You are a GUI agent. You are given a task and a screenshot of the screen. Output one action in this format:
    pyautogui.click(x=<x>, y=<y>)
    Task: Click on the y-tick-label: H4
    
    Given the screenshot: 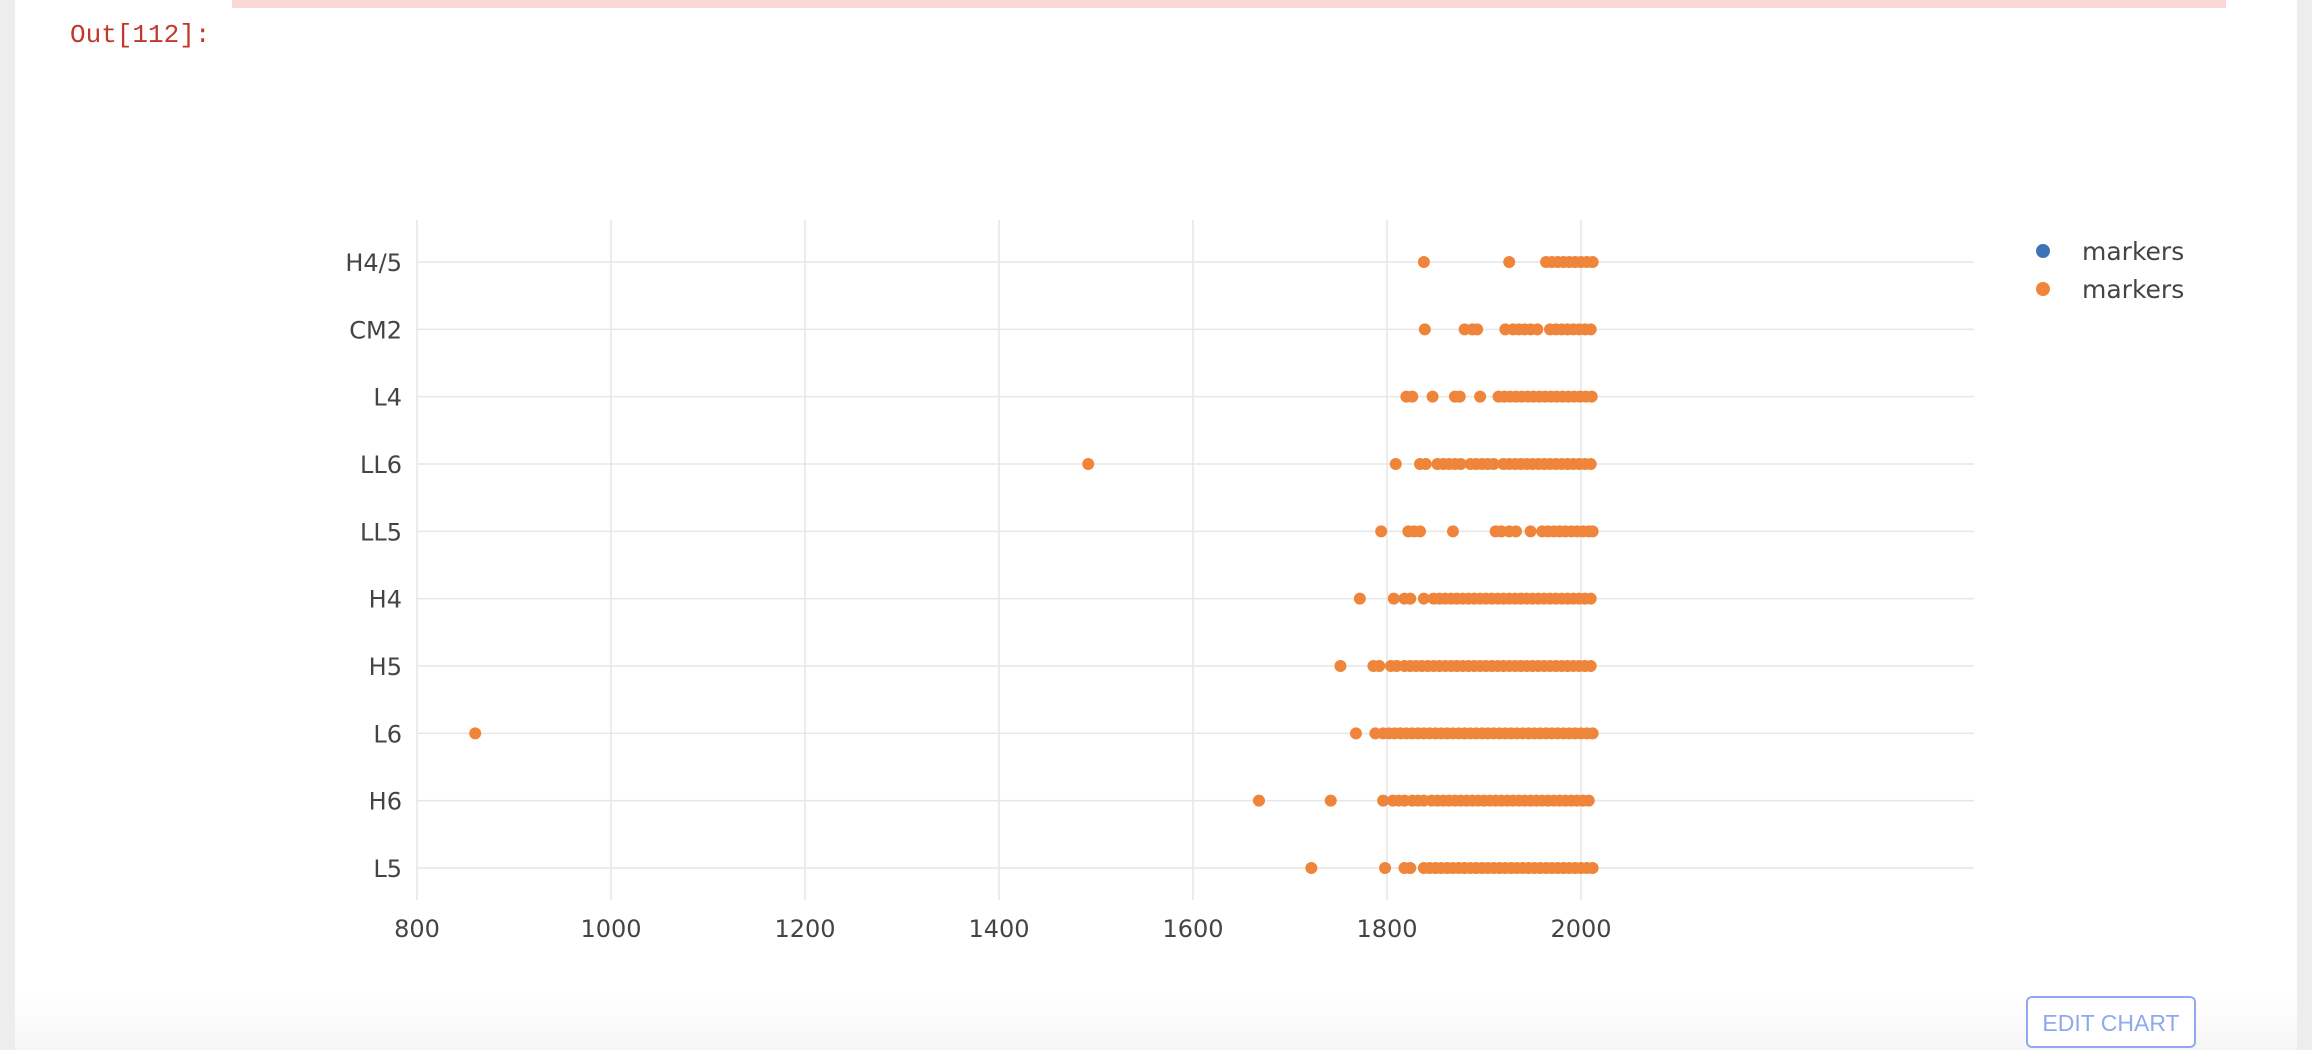 What is the action you would take?
    pyautogui.click(x=385, y=600)
    